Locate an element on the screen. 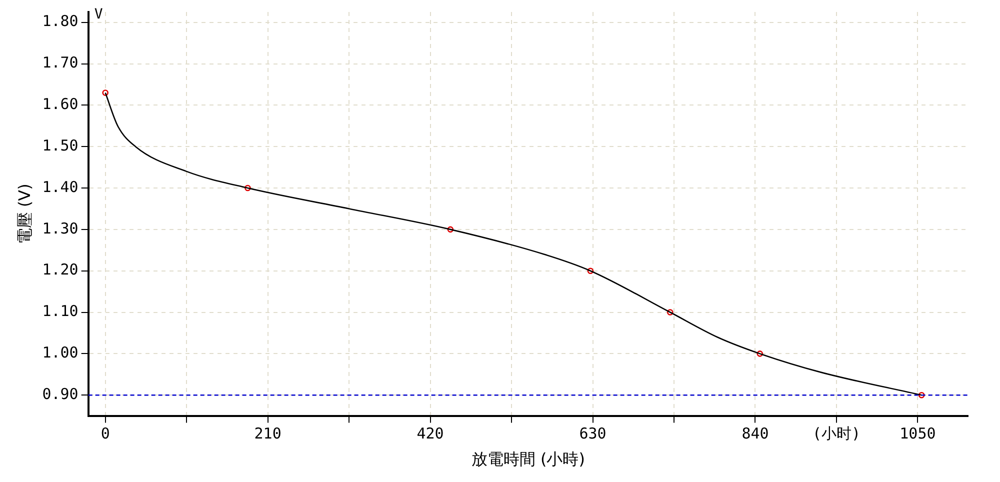 The height and width of the screenshot is (482, 1000). annotation: V is located at coordinates (99, 14).